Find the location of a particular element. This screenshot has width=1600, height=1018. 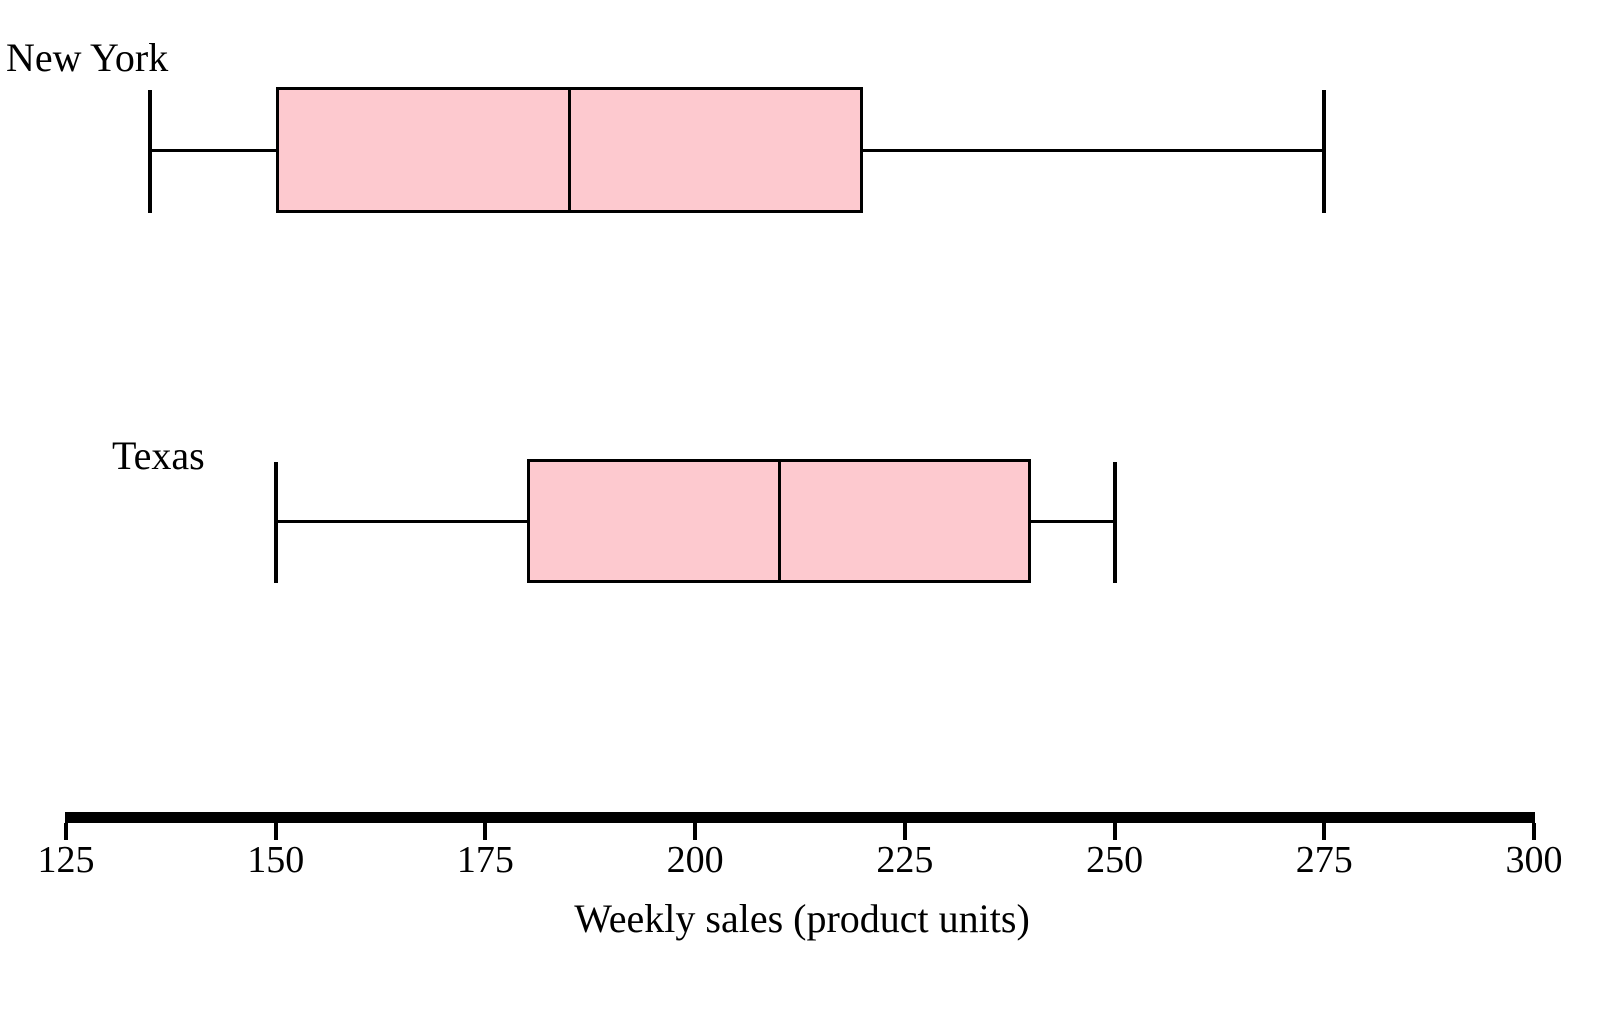

whisker-line-upper-new-york is located at coordinates (1093, 150).